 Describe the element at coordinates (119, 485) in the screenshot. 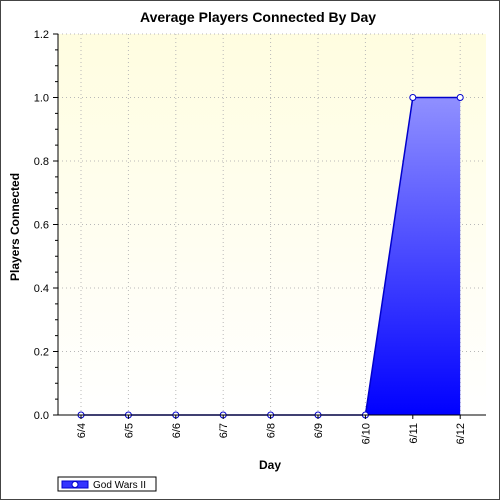

I see `legend-label: God Wars II` at that location.